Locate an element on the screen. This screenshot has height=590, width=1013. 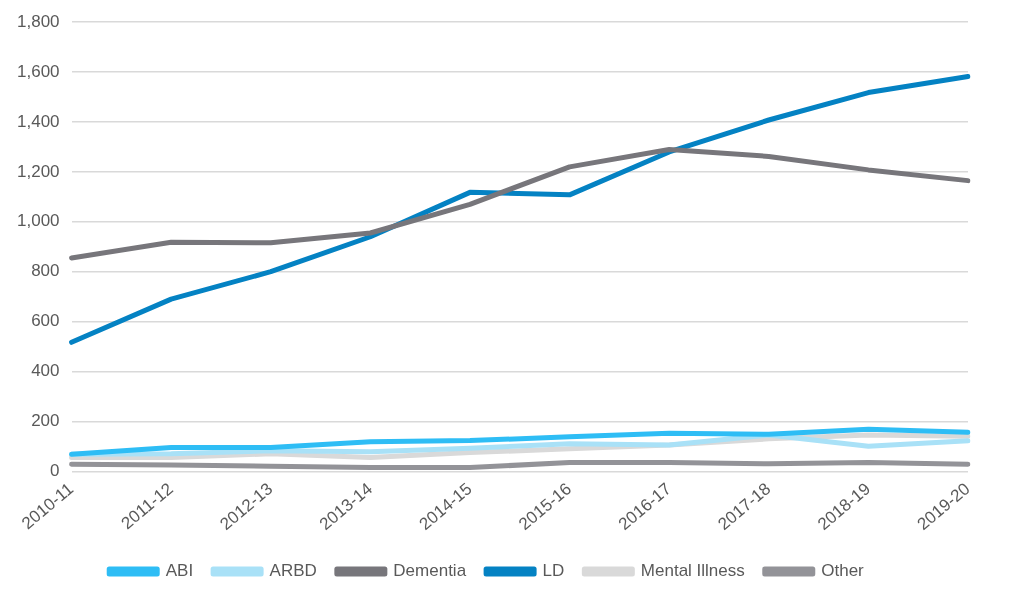
legend-label: Other is located at coordinates (843, 571).